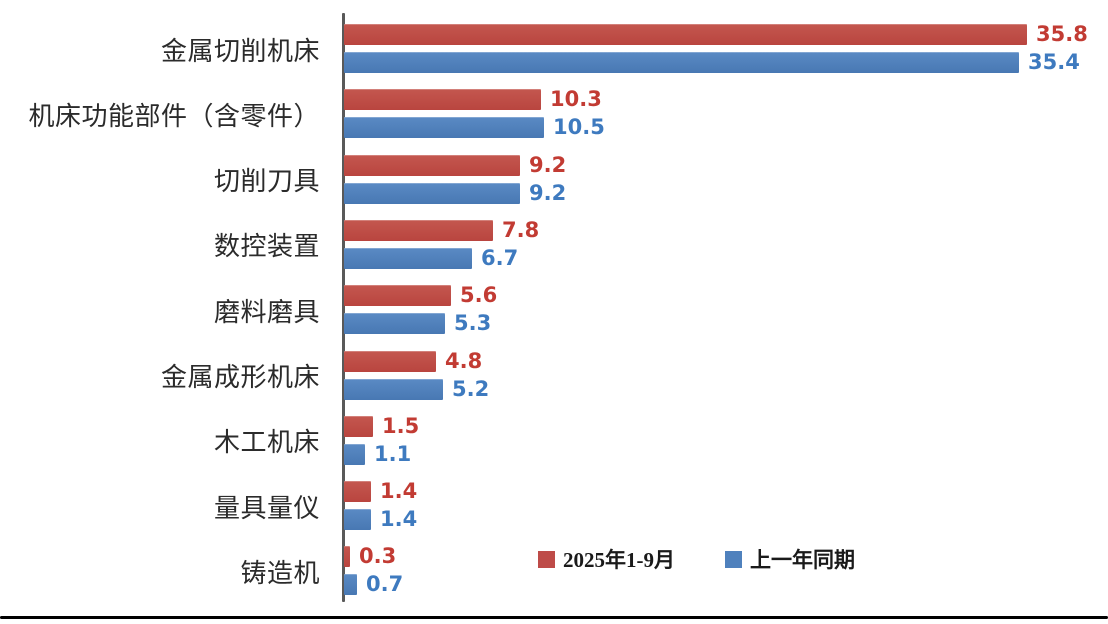 The width and height of the screenshot is (1108, 624). I want to click on category-label: 金属成形机床, so click(240, 377).